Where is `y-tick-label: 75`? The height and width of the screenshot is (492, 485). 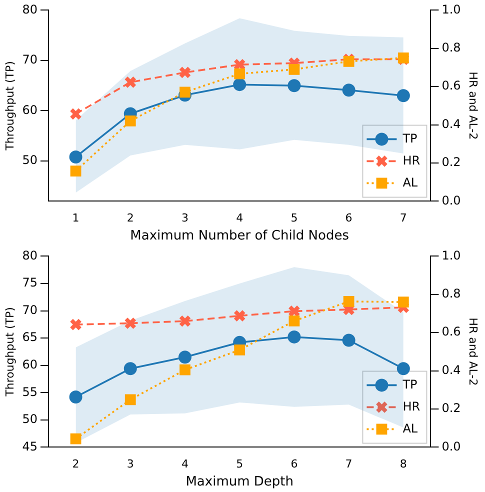
y-tick-label: 75 is located at coordinates (30, 283).